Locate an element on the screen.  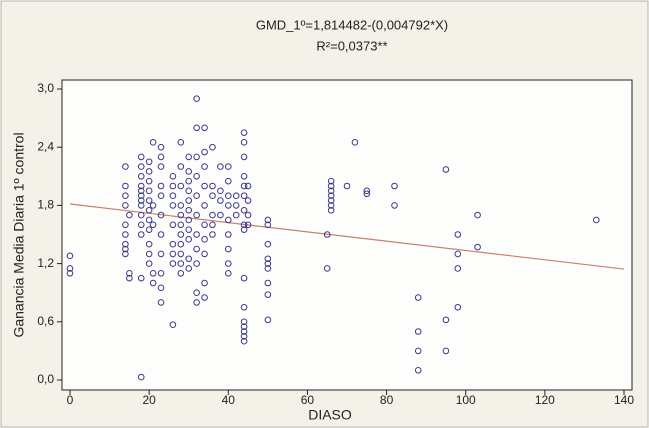
y-tick-label: 1,8 is located at coordinates (45, 205).